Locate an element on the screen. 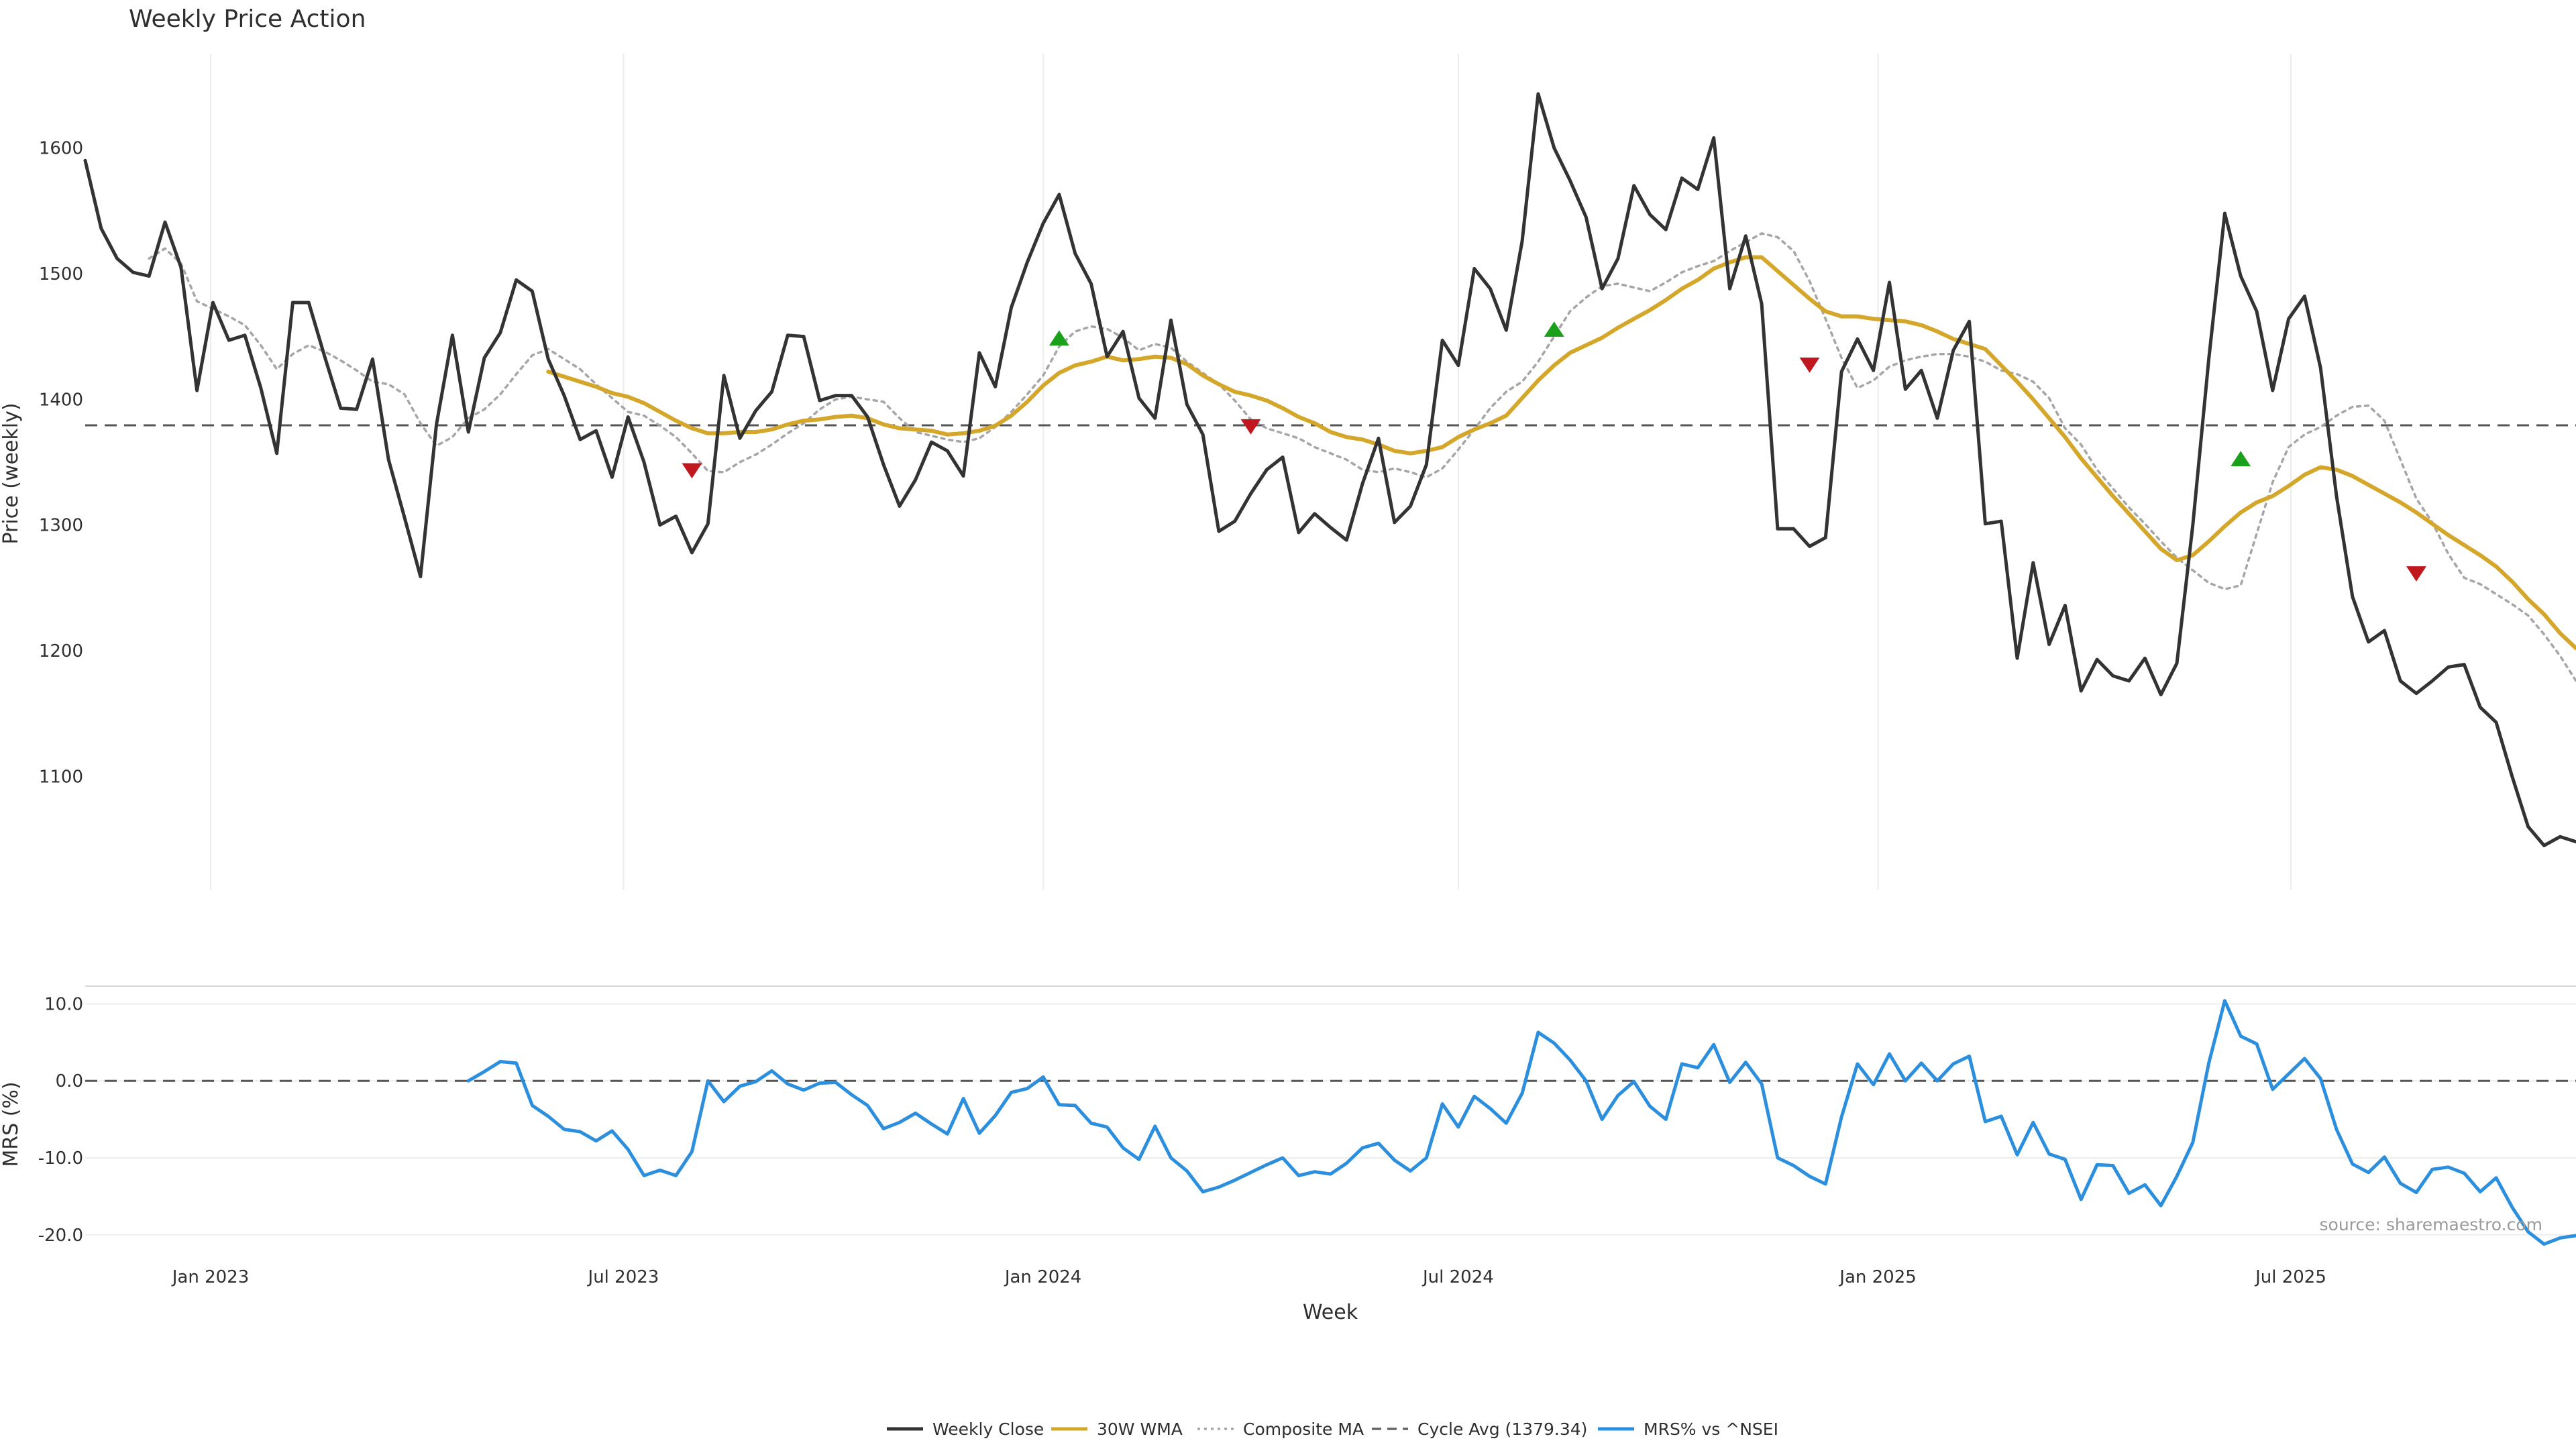  legend-label: Cycle Avg (1379.34) is located at coordinates (1502, 1429).